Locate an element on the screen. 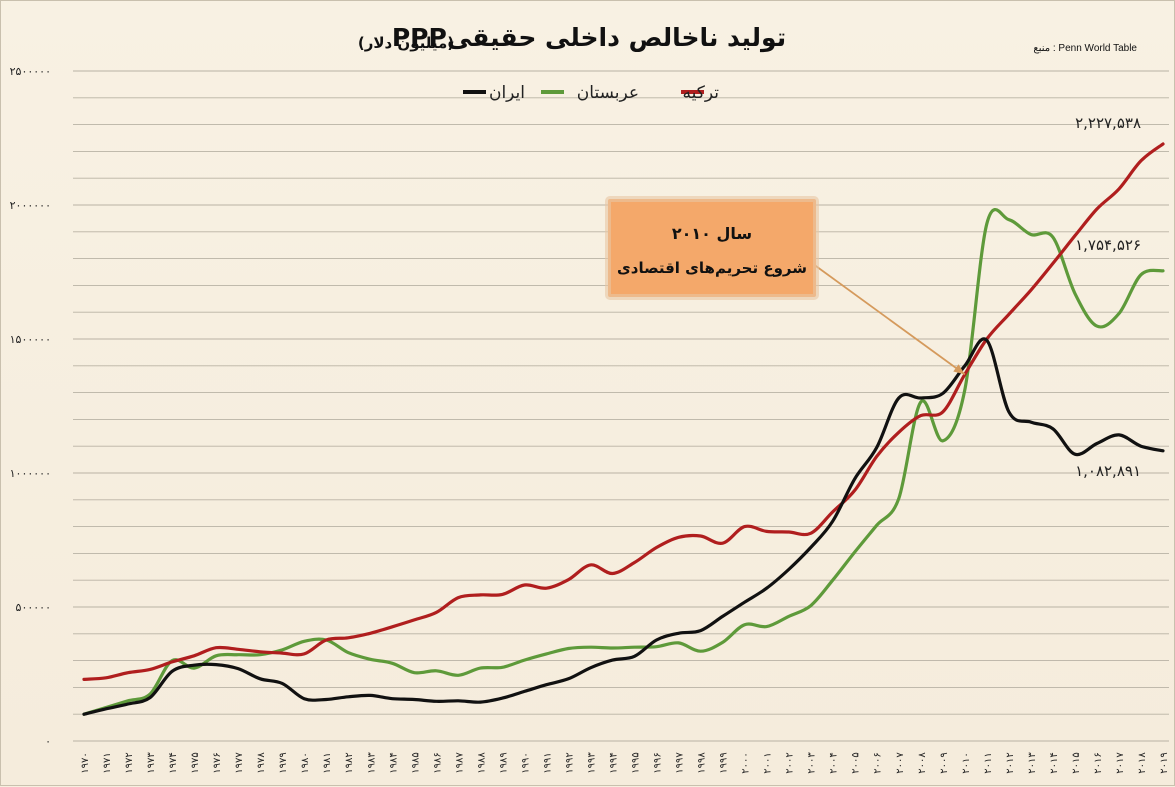  annotation-text: شروع تحریم‌های اقتصادی is located at coordinates (712, 268).